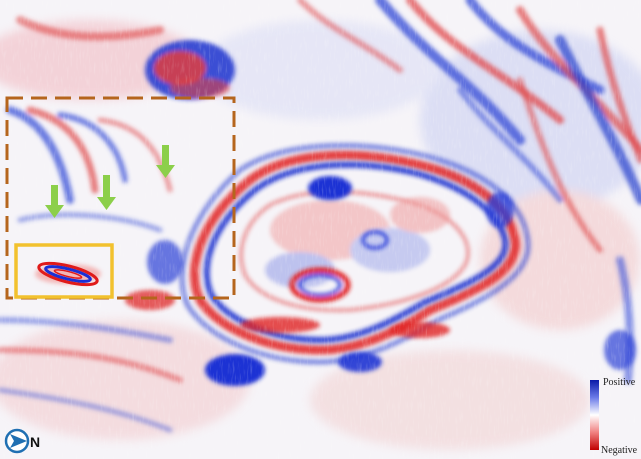  What do you see at coordinates (619, 382) in the screenshot?
I see `colorbar-positive-label: Positive` at bounding box center [619, 382].